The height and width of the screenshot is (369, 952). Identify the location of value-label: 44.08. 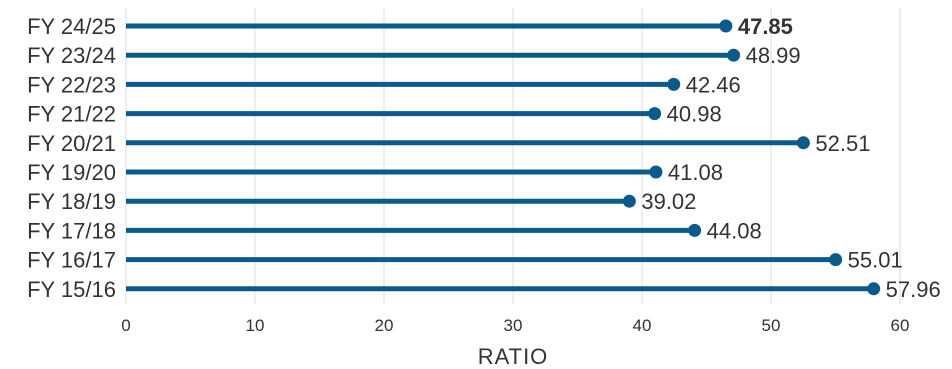
(734, 230).